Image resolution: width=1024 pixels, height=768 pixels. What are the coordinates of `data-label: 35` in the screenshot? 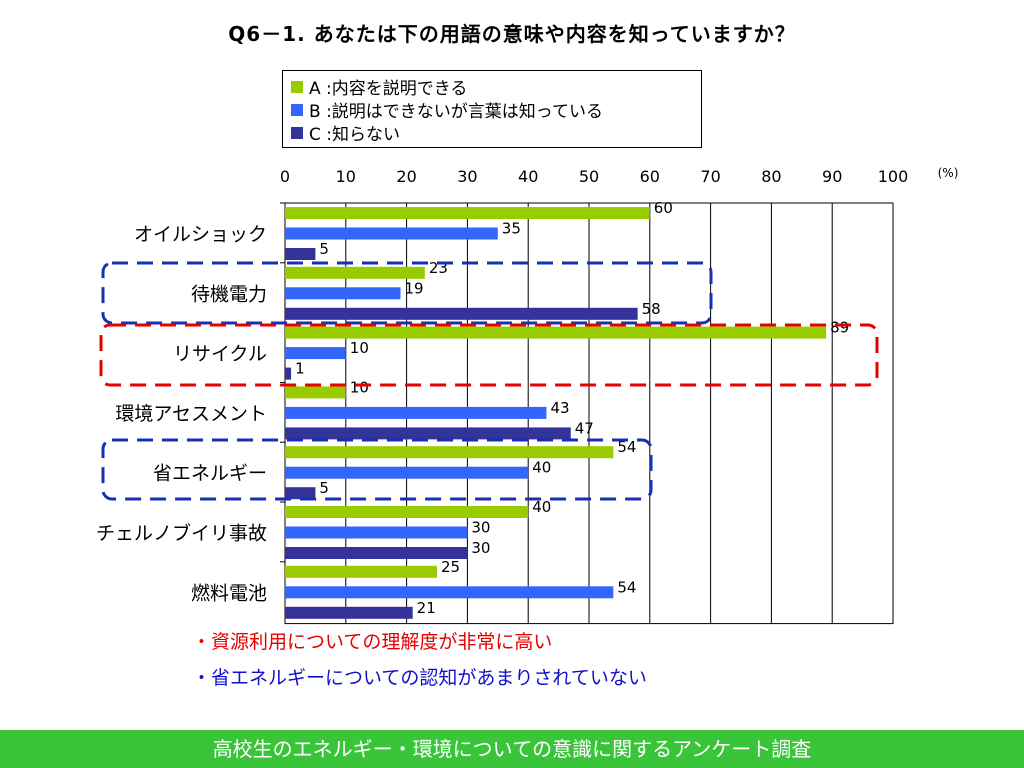 It's located at (511, 229).